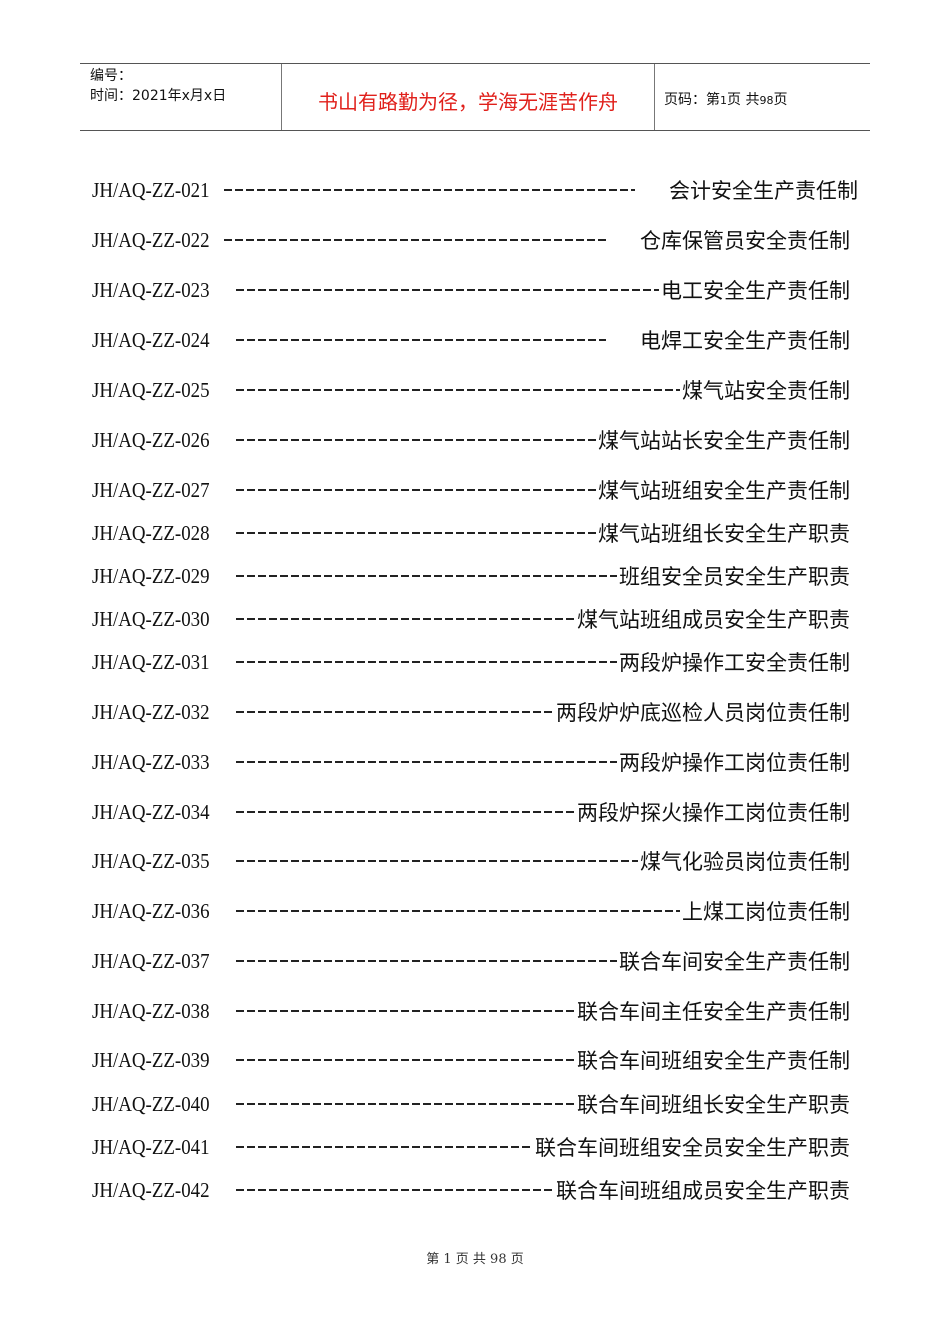 The height and width of the screenshot is (1344, 950). I want to click on toc-entry: JH/AQ-ZZ-034 两段炉探火操作工岗位责任制, so click(471, 812).